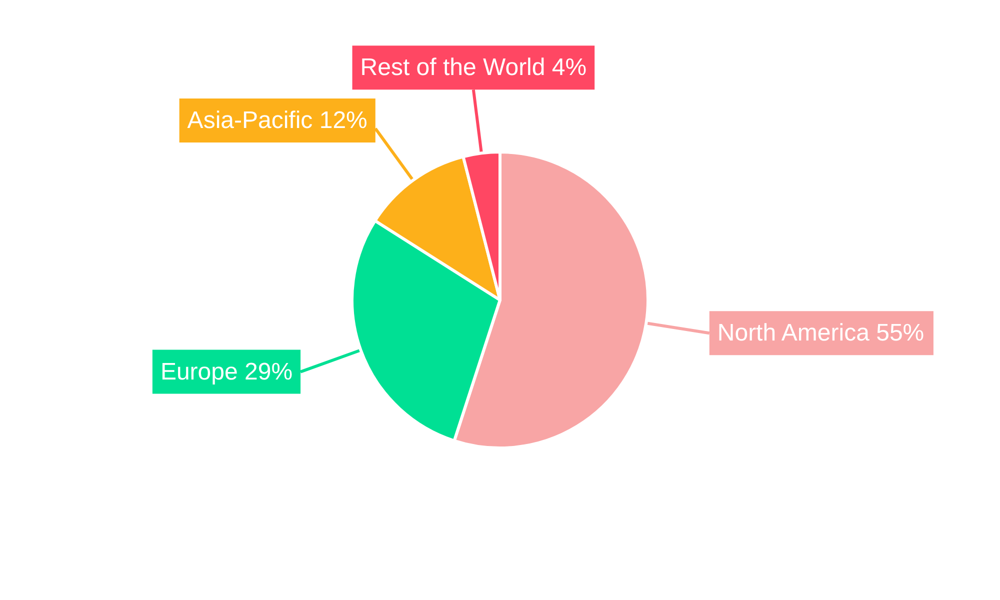  I want to click on slice-label: Rest of the World 4%, so click(473, 68).